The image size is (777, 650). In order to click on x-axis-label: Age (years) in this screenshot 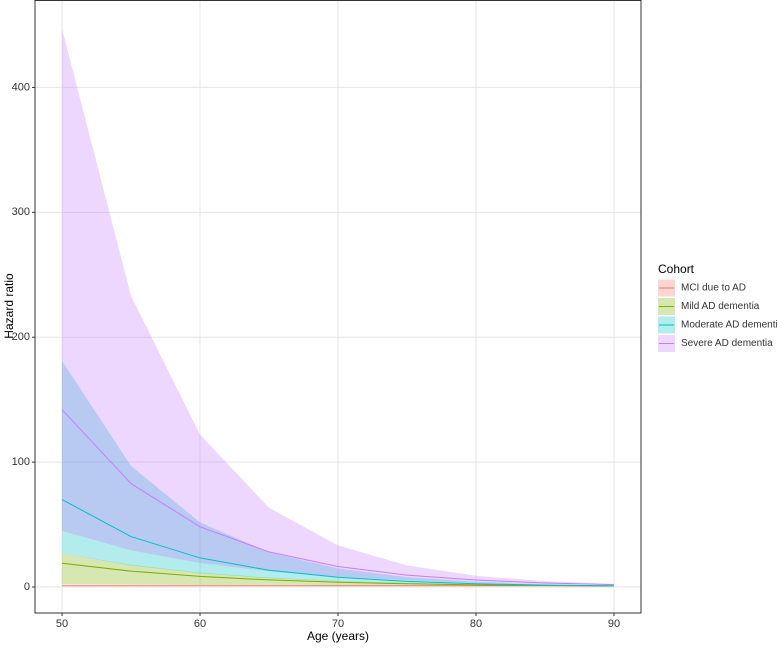, I will do `click(338, 636)`.